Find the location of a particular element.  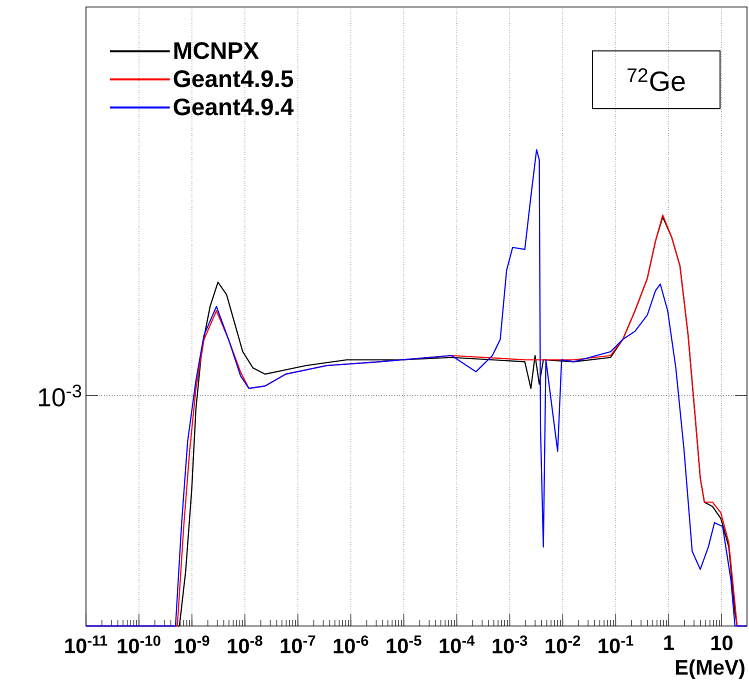

legend-label: MCNPX is located at coordinates (216, 51).